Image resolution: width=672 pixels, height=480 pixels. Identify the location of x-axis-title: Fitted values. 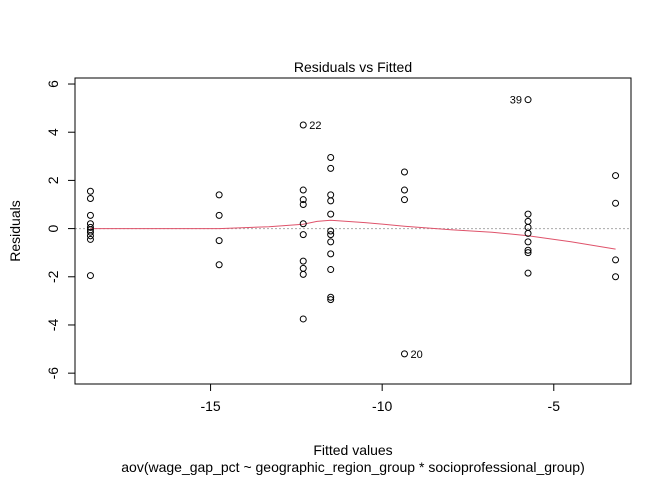
(352, 450).